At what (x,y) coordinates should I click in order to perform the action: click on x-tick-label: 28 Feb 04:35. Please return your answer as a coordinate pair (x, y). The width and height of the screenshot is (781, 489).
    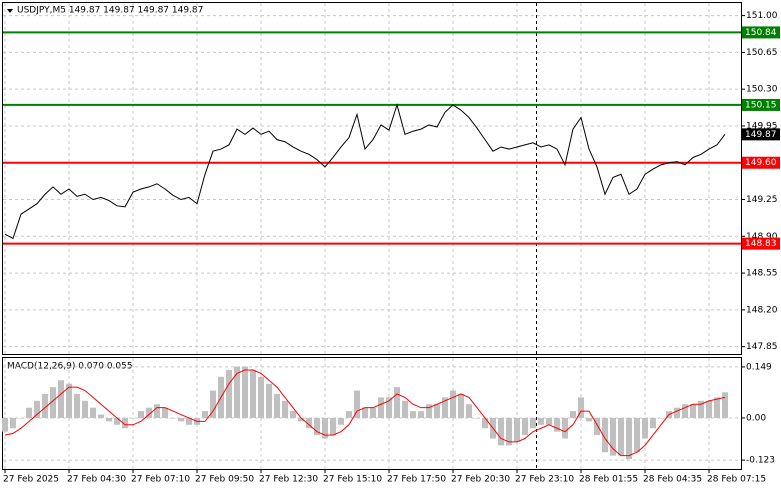
    Looking at the image, I should click on (672, 480).